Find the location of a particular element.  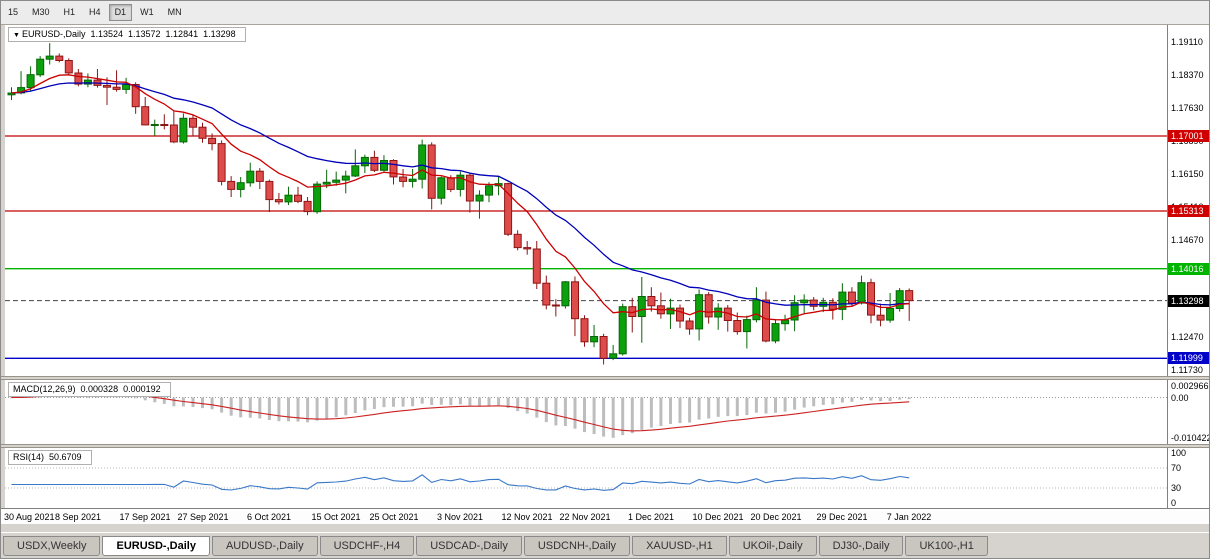

macd-signal-value: 0.000192 is located at coordinates (142, 389).